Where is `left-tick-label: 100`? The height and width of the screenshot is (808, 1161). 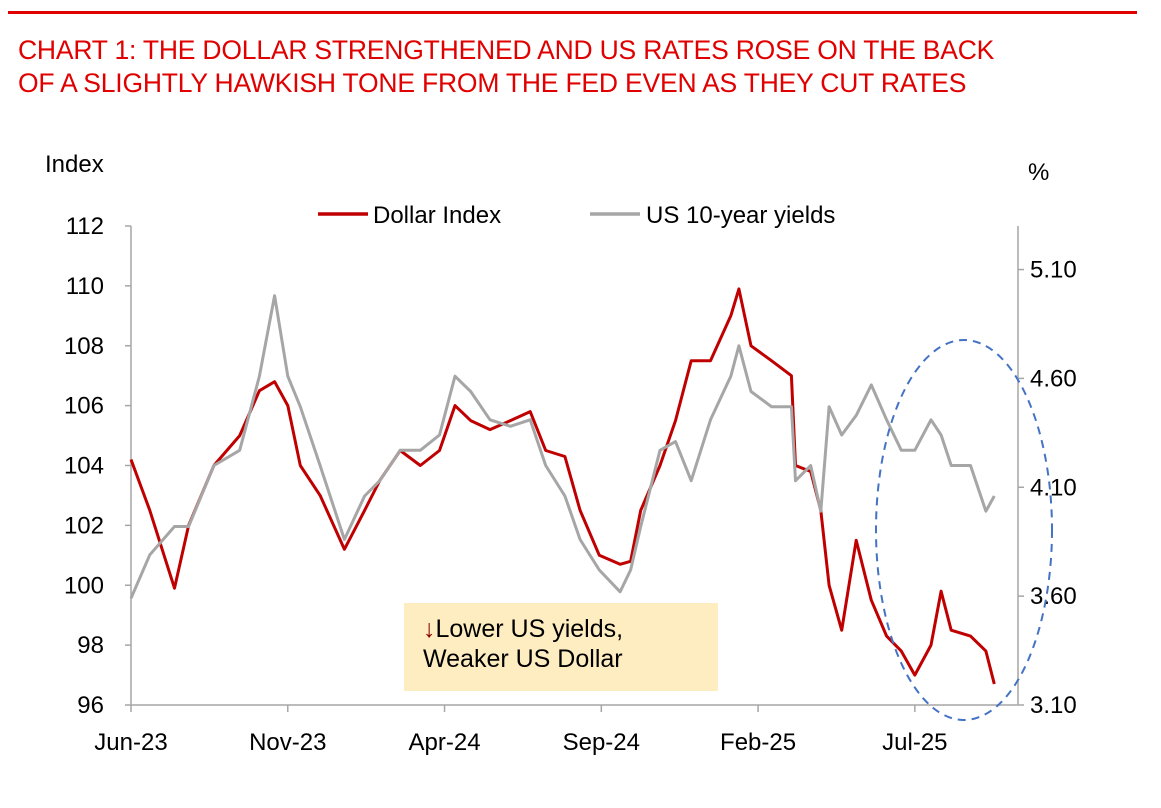 left-tick-label: 100 is located at coordinates (84, 585).